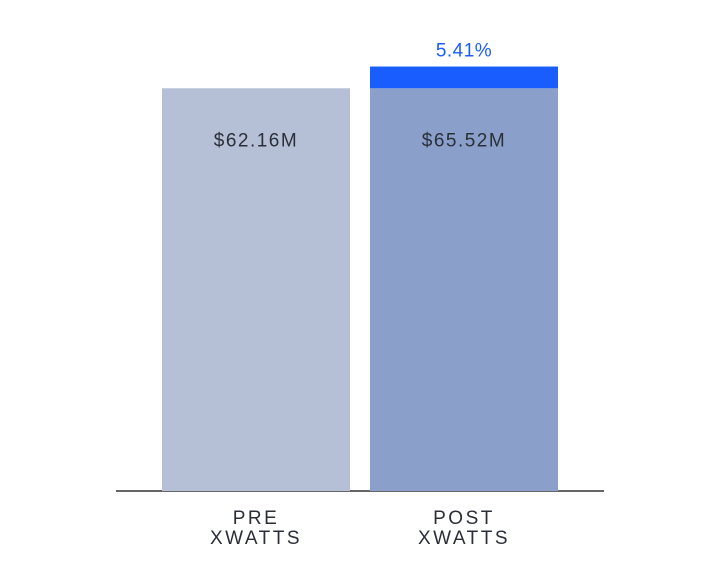 This screenshot has width=720, height=584. Describe the element at coordinates (464, 518) in the screenshot. I see `category-label-post-line1: POST` at that location.